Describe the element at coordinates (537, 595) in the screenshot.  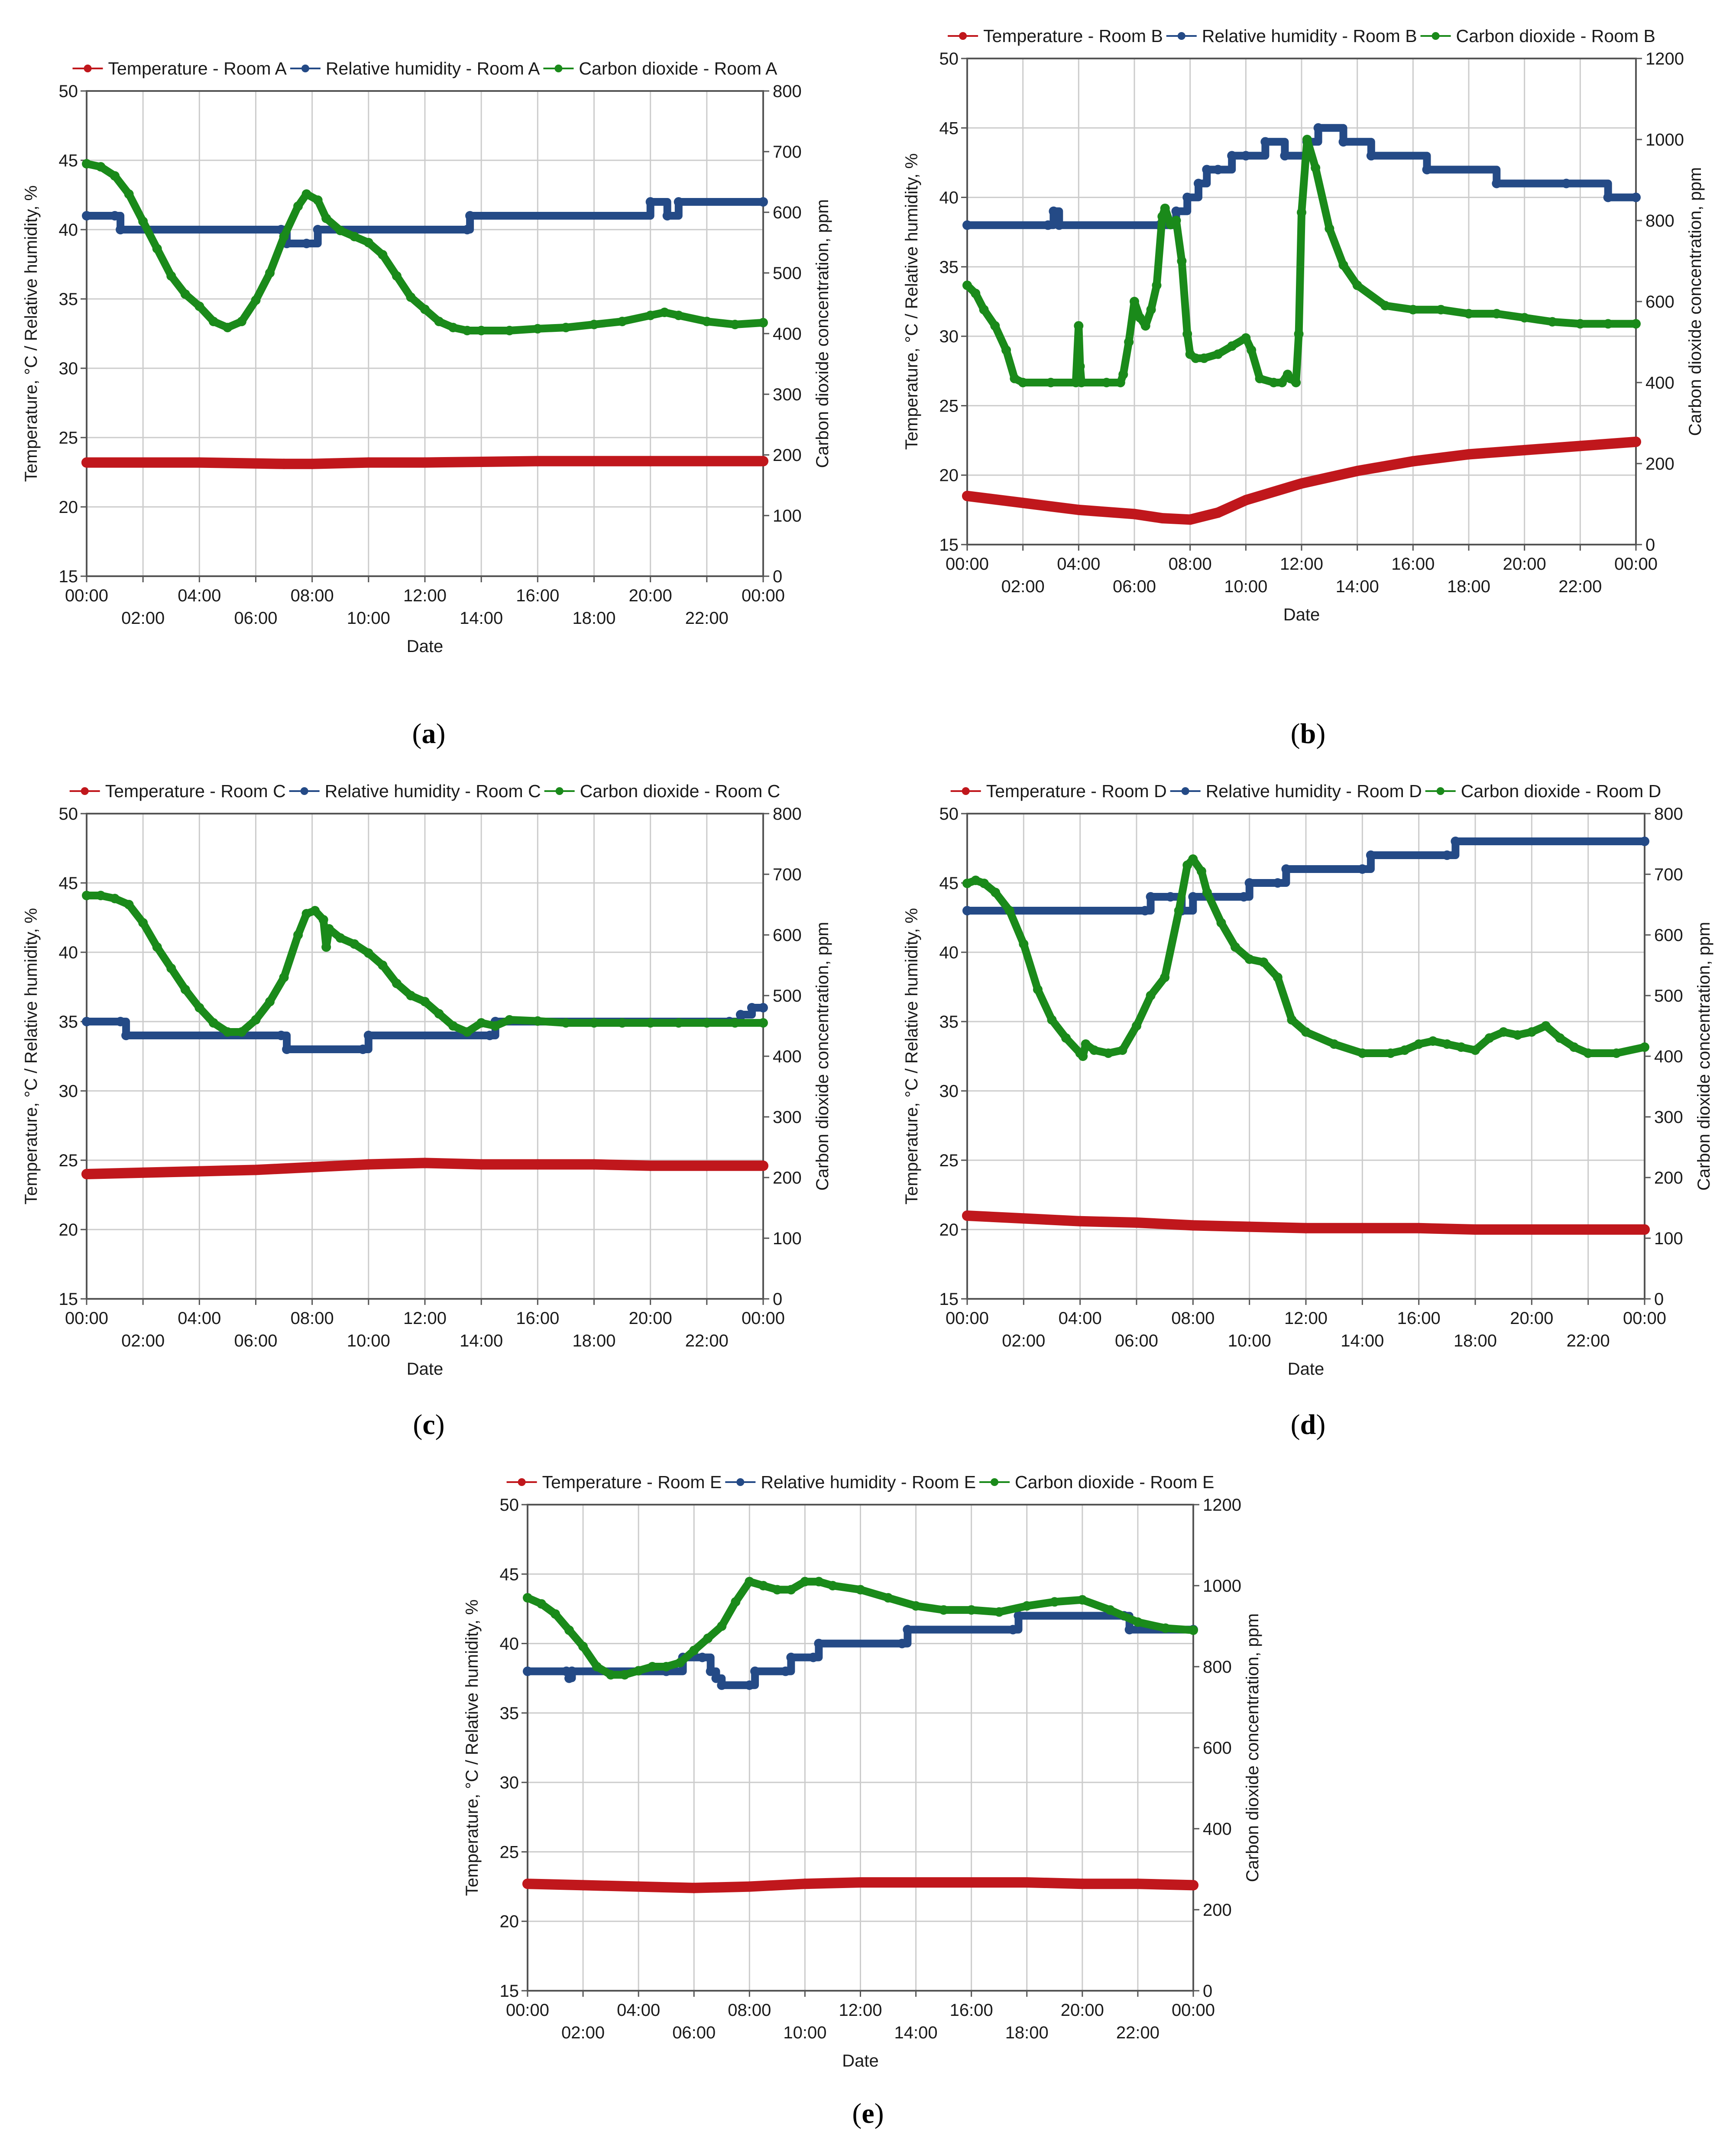
I see `x-tick-label: 16:00` at that location.